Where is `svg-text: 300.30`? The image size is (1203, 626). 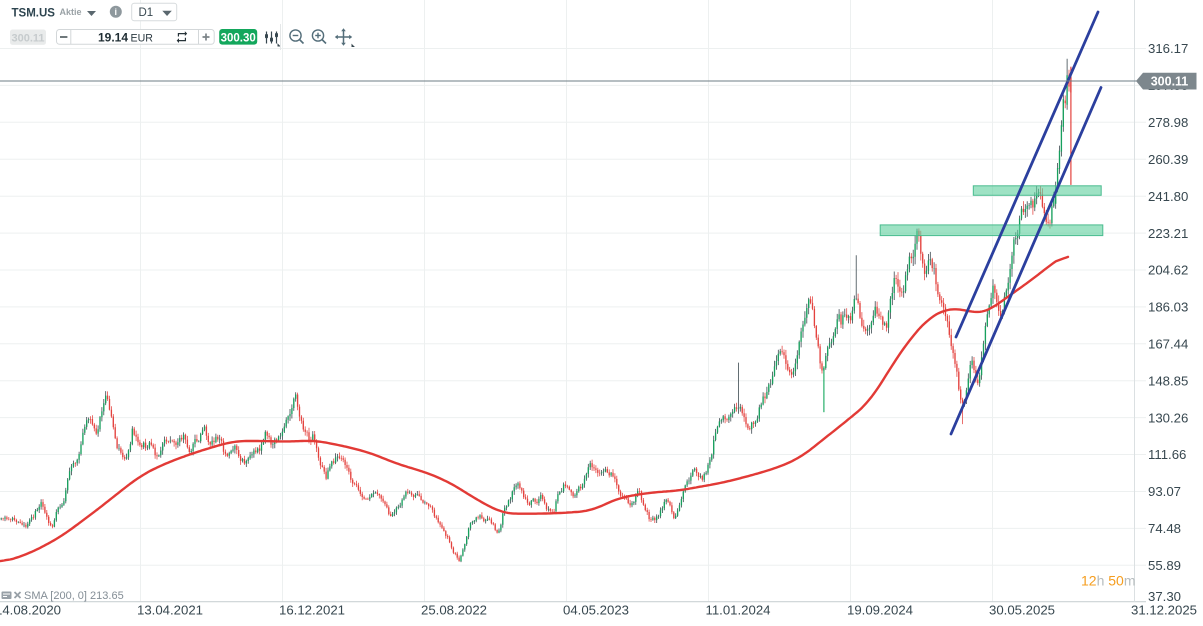
svg-text: 300.30 is located at coordinates (238, 38).